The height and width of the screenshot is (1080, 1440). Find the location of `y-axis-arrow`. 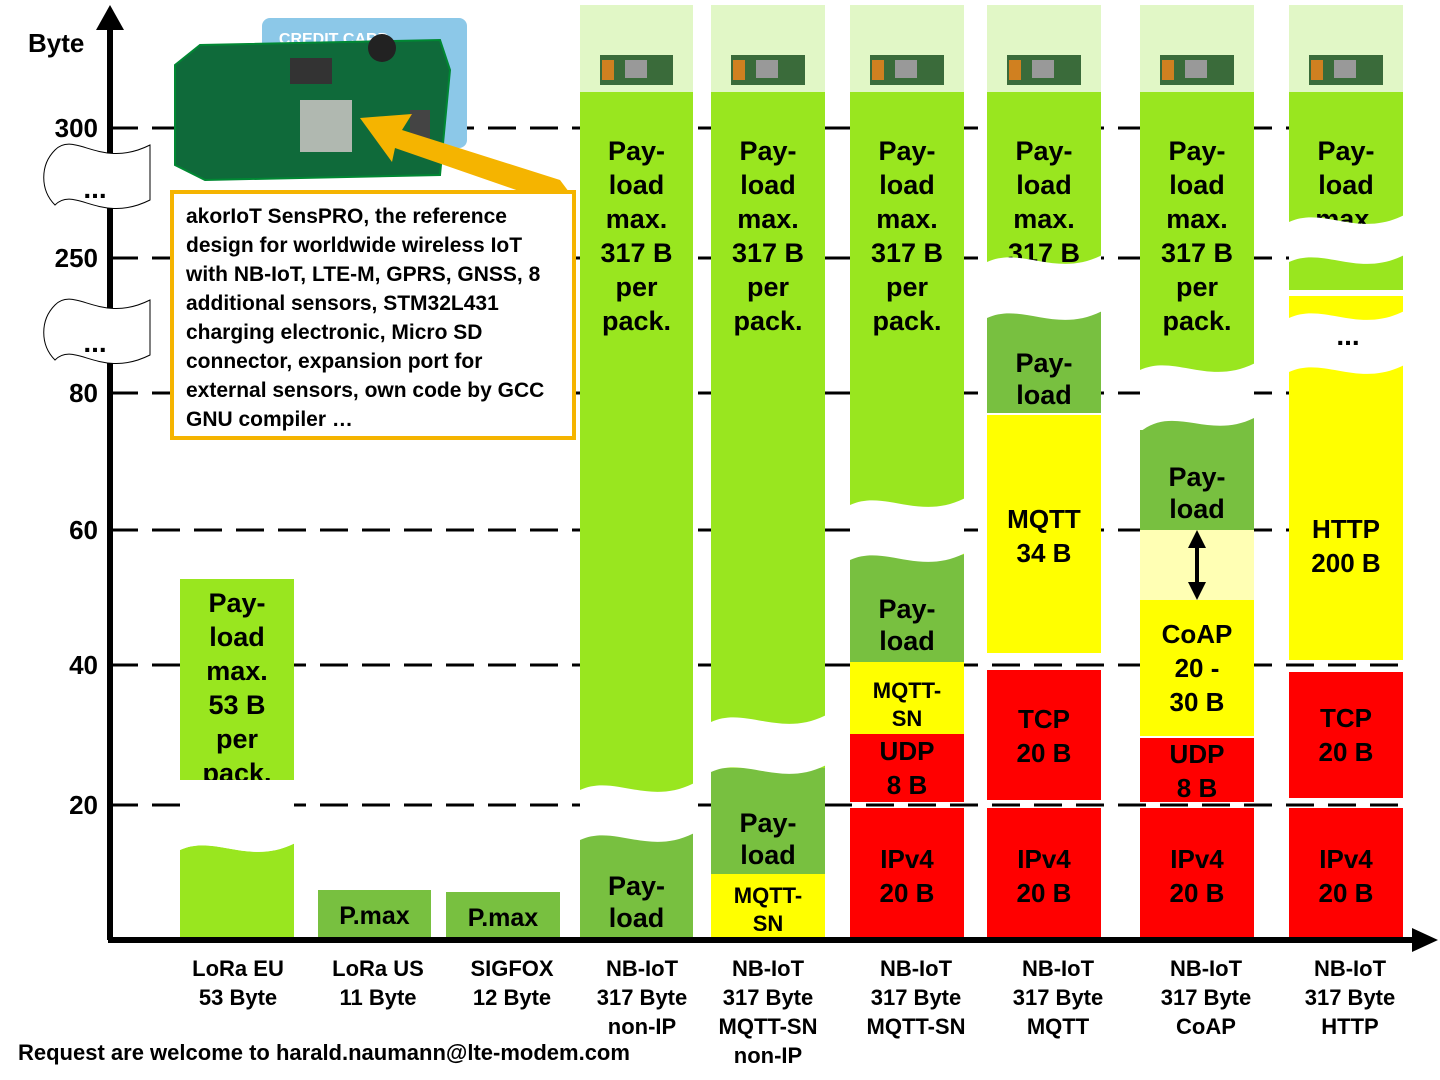

y-axis-arrow is located at coordinates (110, 17).